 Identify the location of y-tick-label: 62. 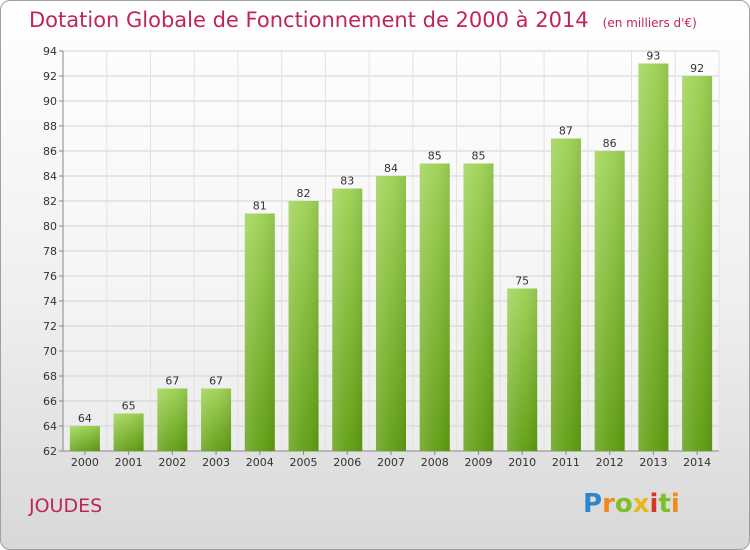
(50, 451).